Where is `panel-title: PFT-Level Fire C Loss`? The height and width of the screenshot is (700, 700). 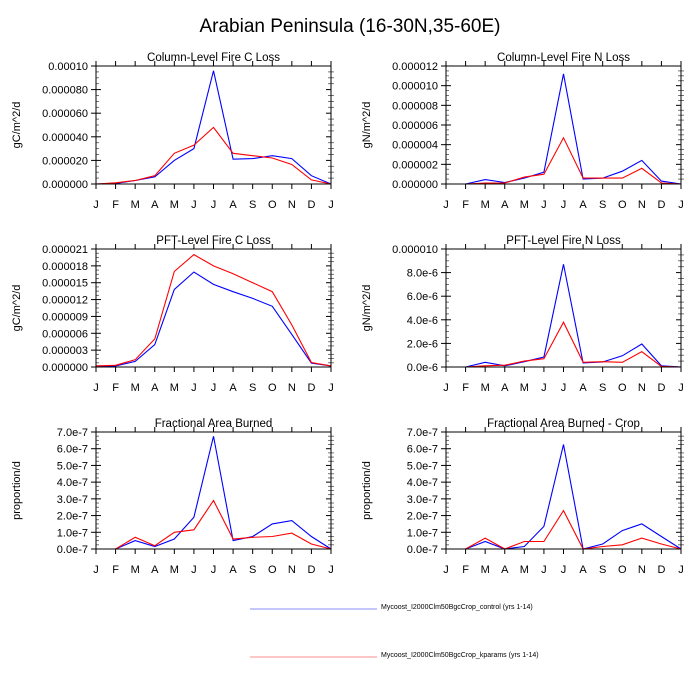
panel-title: PFT-Level Fire C Loss is located at coordinates (213, 241).